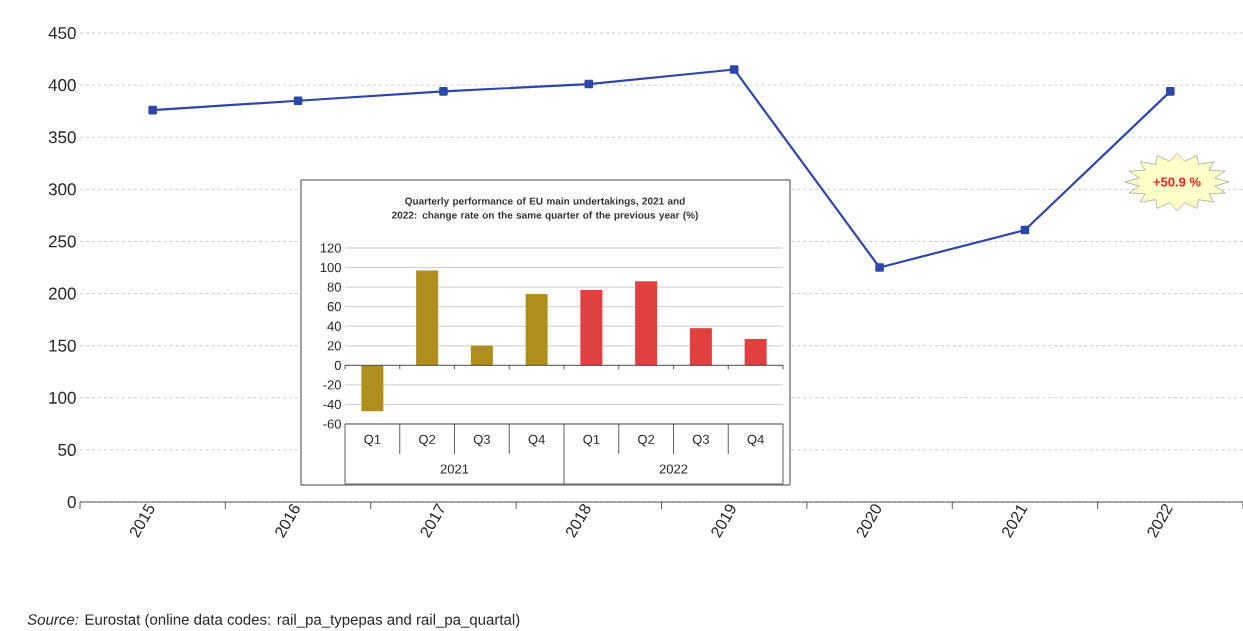  Describe the element at coordinates (330, 248) in the screenshot. I see `y-tick-label: 120` at that location.